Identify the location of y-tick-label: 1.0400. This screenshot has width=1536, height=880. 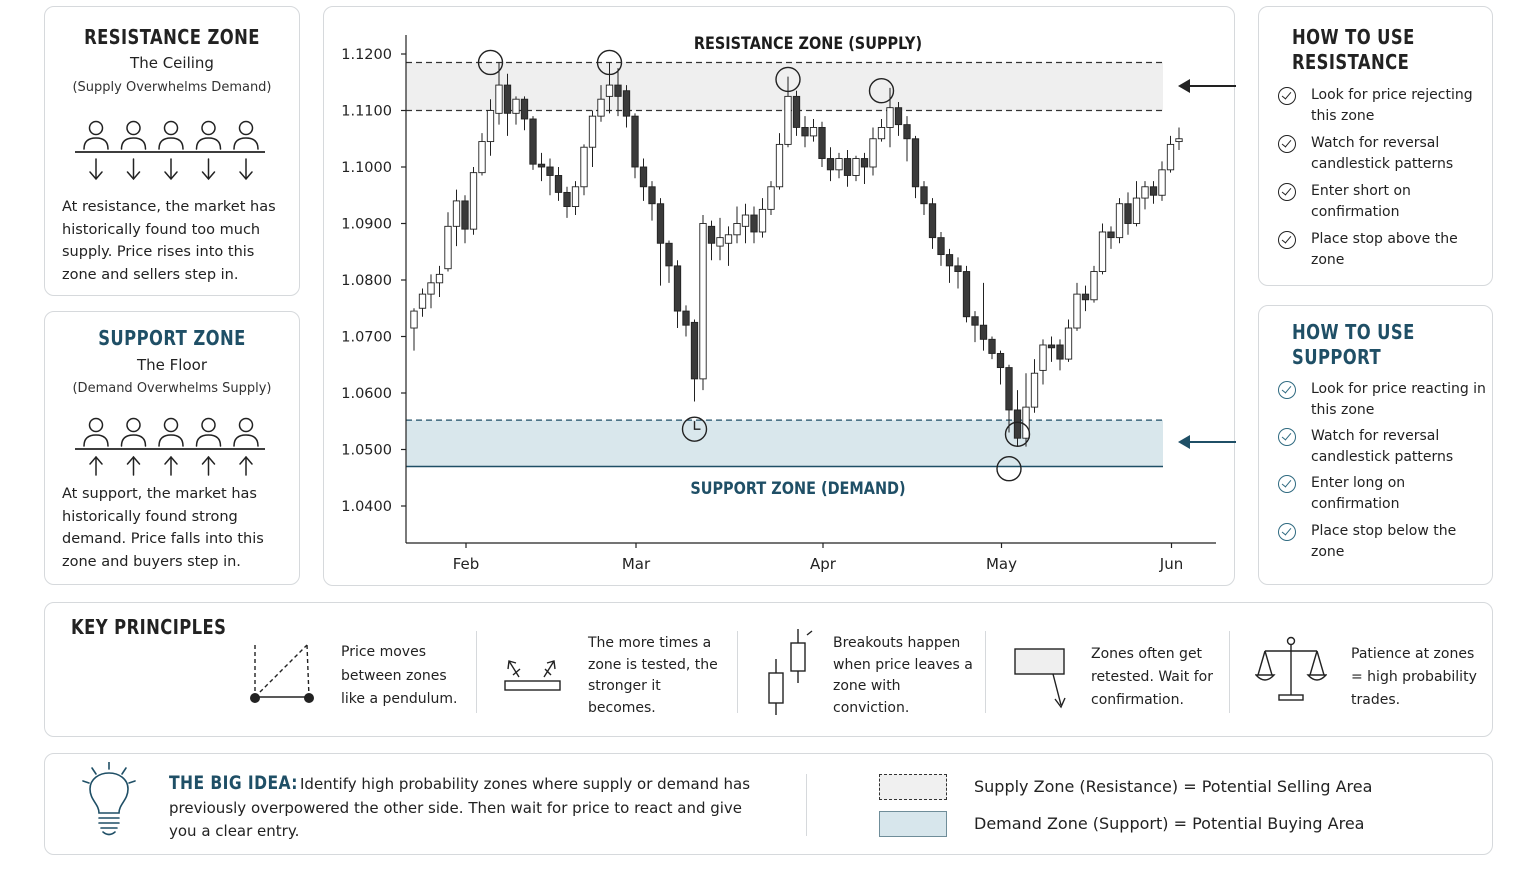
(366, 507).